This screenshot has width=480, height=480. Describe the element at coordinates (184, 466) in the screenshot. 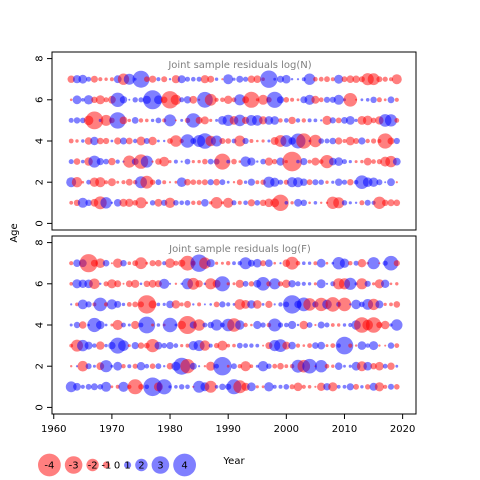

I see `legend-label: 4` at that location.